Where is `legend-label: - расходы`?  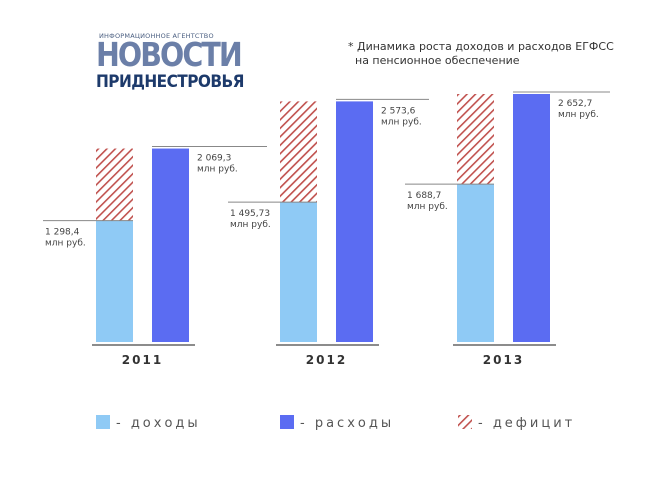 legend-label: - расходы is located at coordinates (347, 423).